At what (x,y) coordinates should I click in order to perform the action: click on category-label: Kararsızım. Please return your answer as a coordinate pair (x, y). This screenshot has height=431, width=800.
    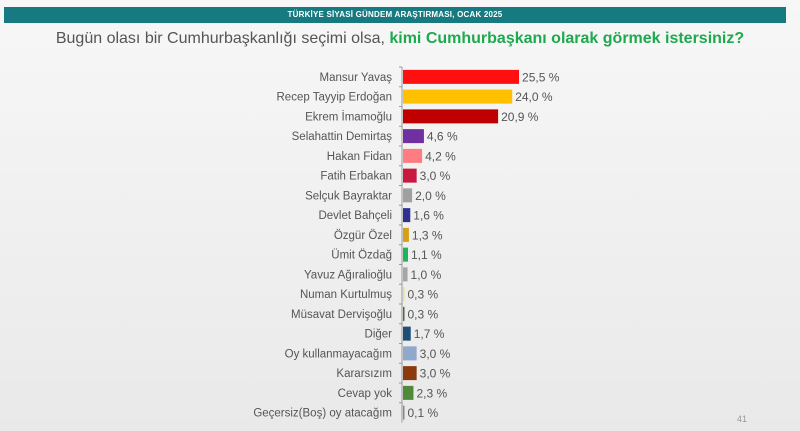
    Looking at the image, I should click on (364, 374).